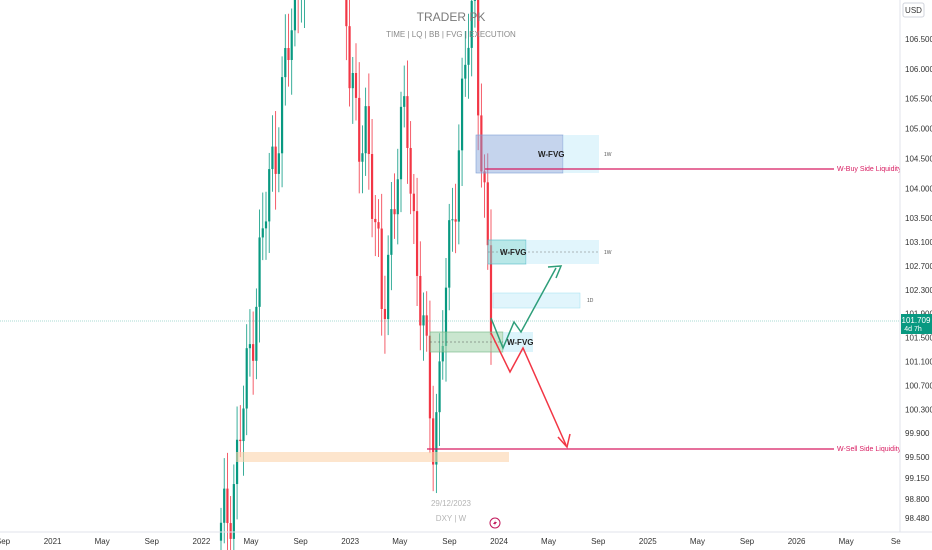 This screenshot has height=550, width=932. I want to click on fvg-zone-1w-top, so click(519, 154).